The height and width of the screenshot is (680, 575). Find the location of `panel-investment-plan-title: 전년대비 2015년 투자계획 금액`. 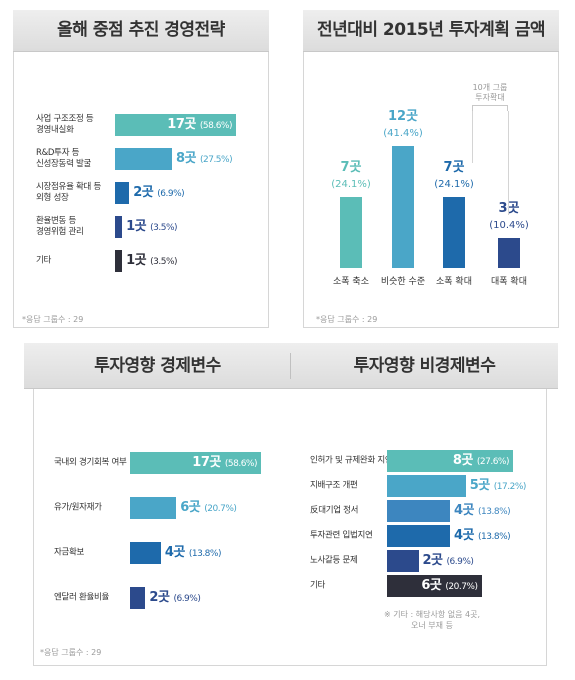

panel-investment-plan-title: 전년대비 2015년 투자계획 금액 is located at coordinates (431, 31).